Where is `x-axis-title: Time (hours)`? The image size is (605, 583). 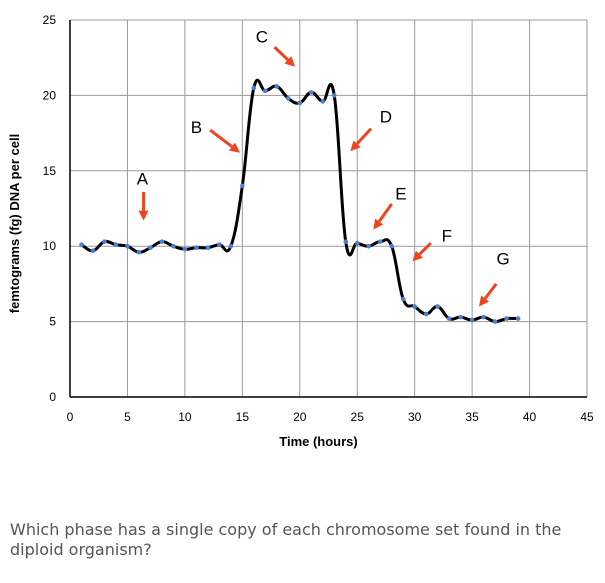 x-axis-title: Time (hours) is located at coordinates (318, 441).